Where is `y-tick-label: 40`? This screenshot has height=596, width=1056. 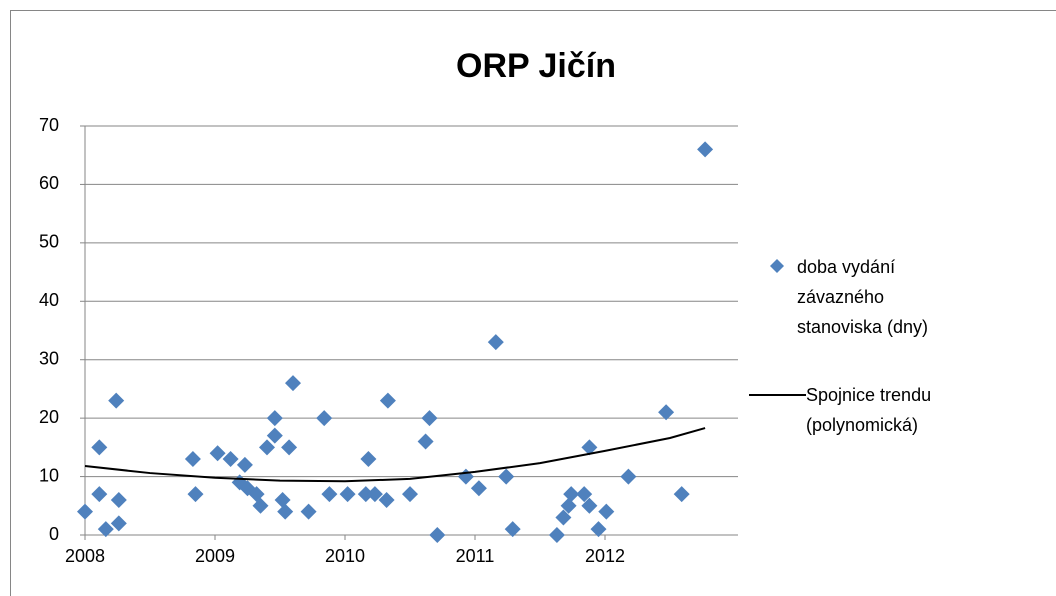 y-tick-label: 40 is located at coordinates (49, 300).